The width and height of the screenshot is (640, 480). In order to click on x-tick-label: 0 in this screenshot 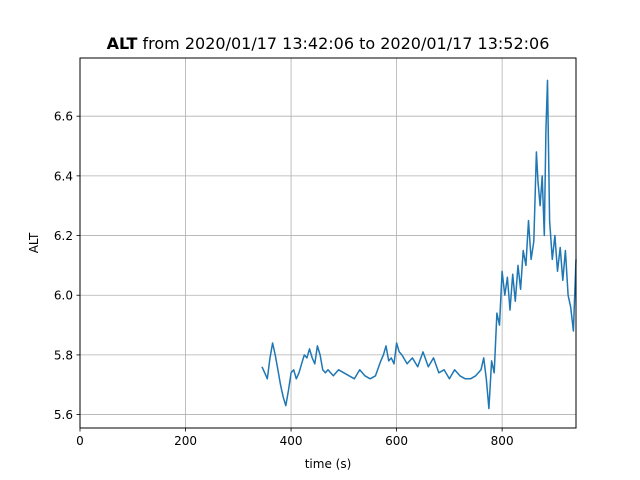, I will do `click(80, 441)`.